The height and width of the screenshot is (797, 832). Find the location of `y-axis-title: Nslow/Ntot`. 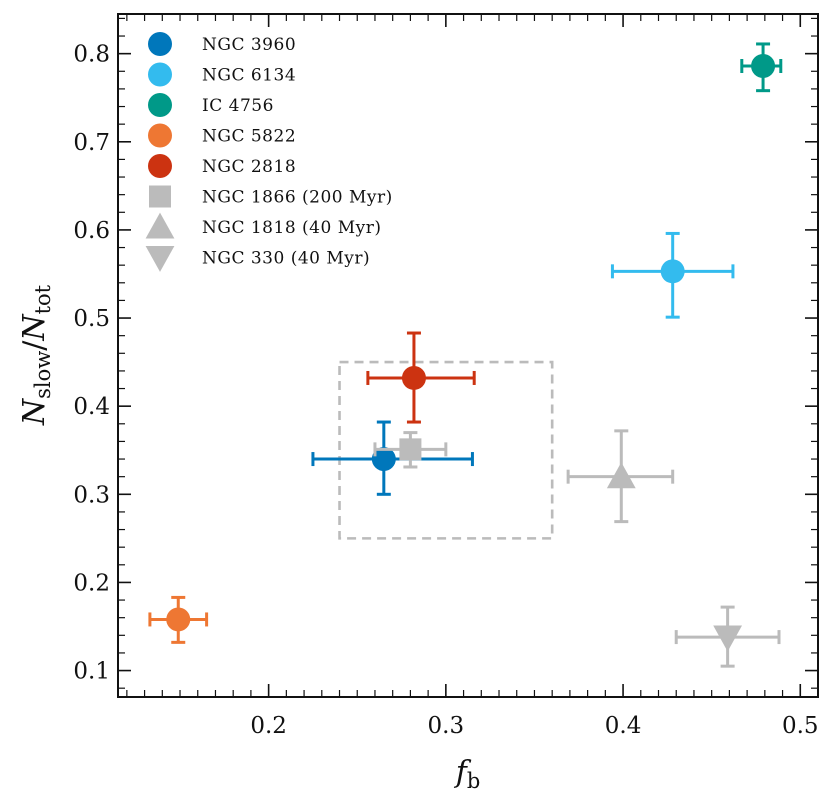

y-axis-title: Nslow/Ntot is located at coordinates (36, 355).